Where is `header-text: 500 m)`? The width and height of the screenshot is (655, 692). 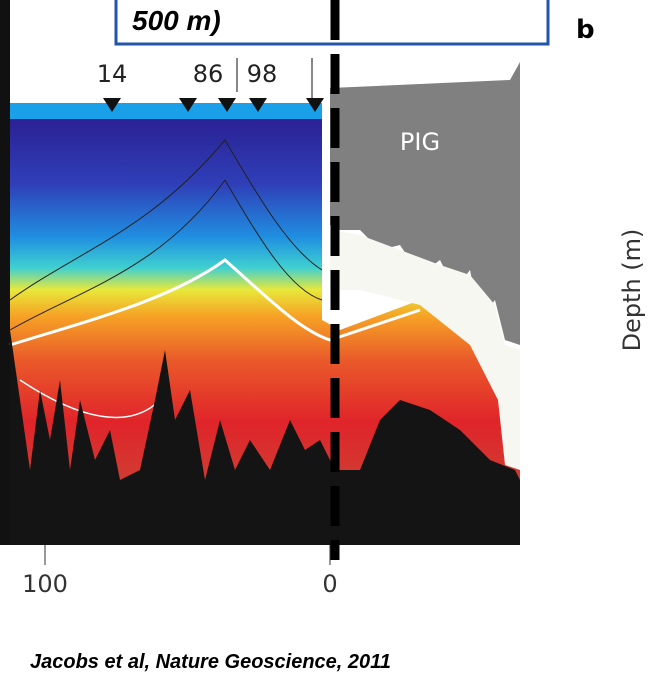 header-text: 500 m) is located at coordinates (176, 20).